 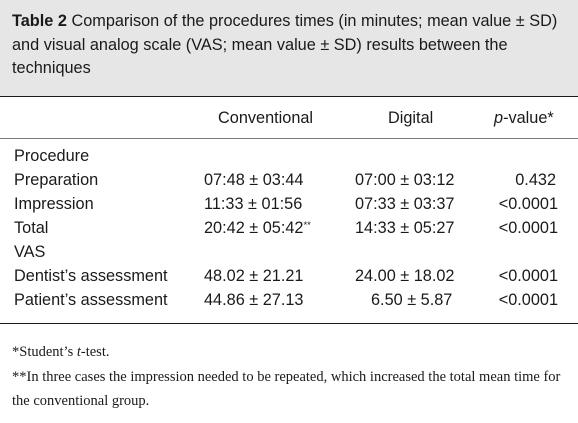 I want to click on row-label-total: Total, so click(x=31, y=228).